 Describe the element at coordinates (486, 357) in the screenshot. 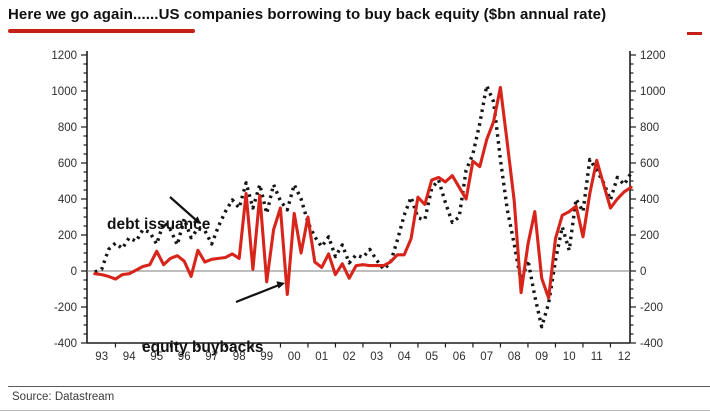

I see `svg-text: 07` at that location.